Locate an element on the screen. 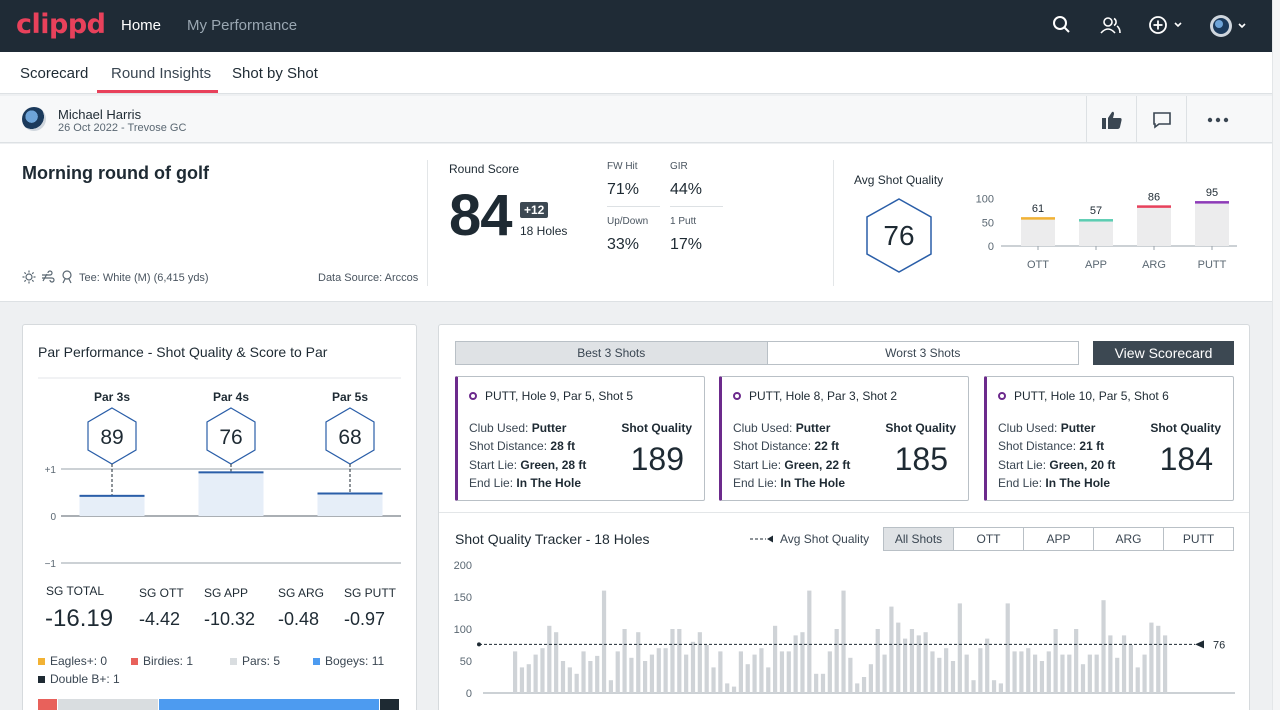 This screenshot has height=710, width=1280. avatar is located at coordinates (34, 119).